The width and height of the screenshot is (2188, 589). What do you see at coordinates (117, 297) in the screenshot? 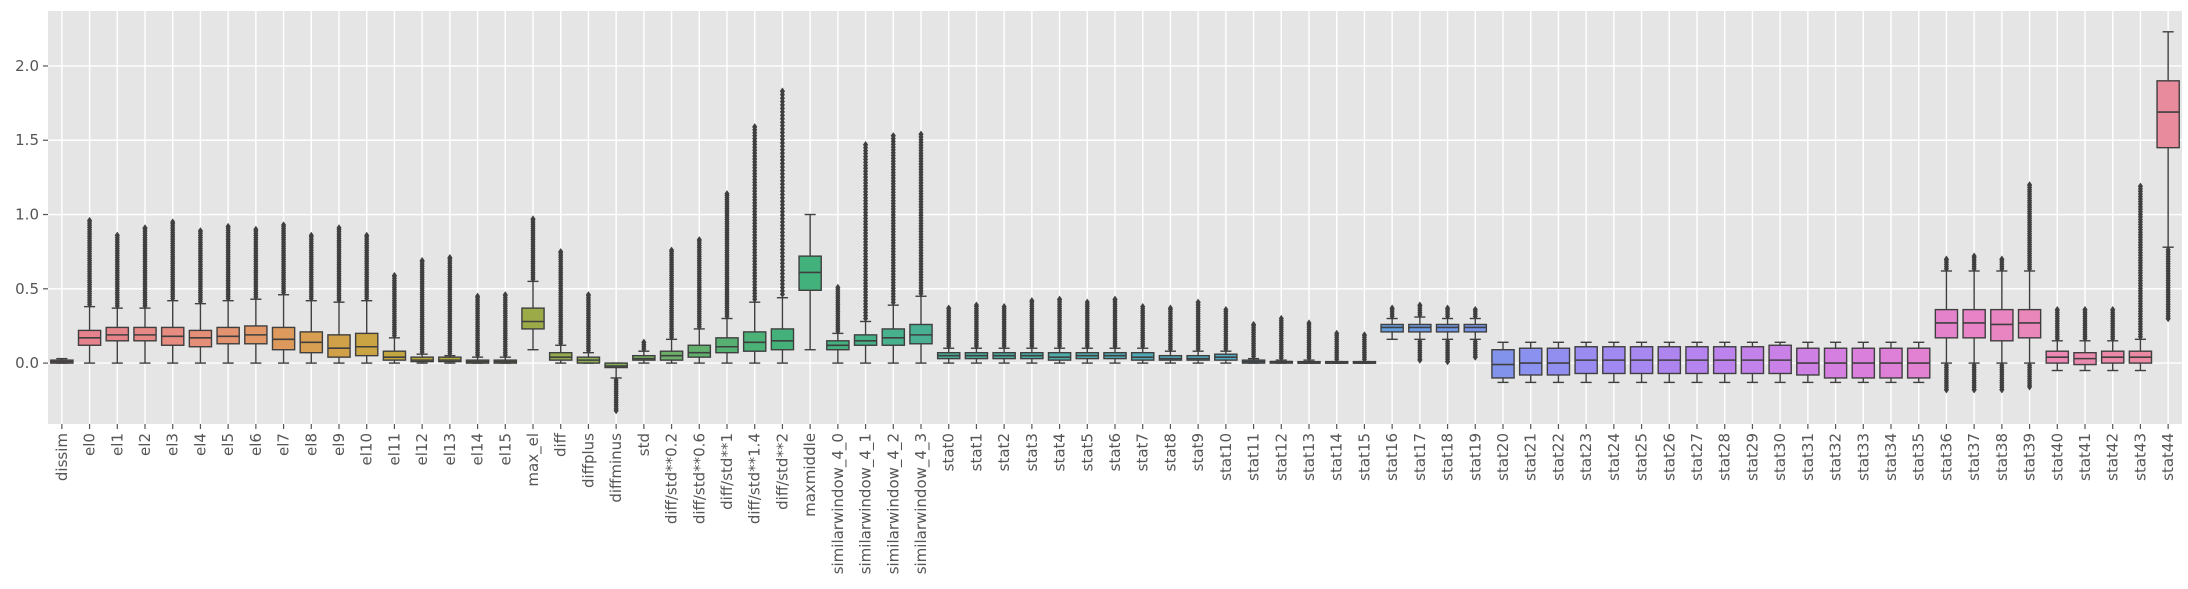
I see `box-el1` at bounding box center [117, 297].